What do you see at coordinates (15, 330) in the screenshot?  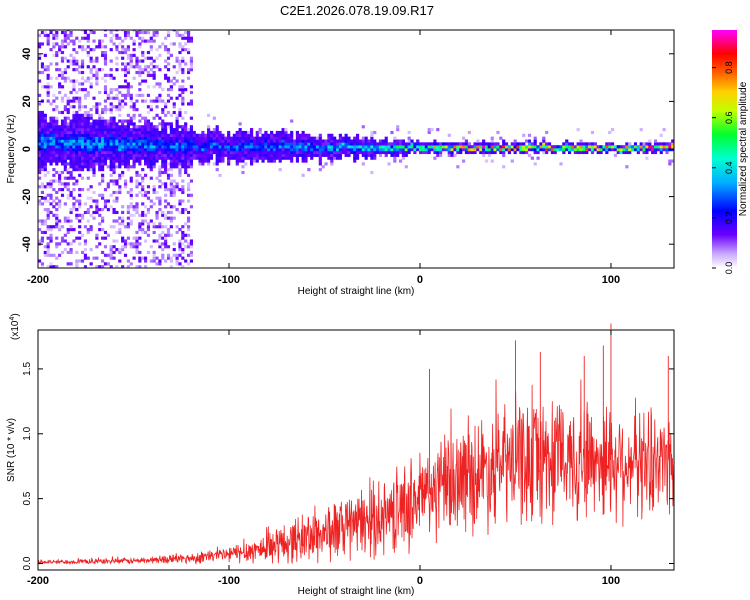 I see `snr-scale-prefix: (x10` at bounding box center [15, 330].